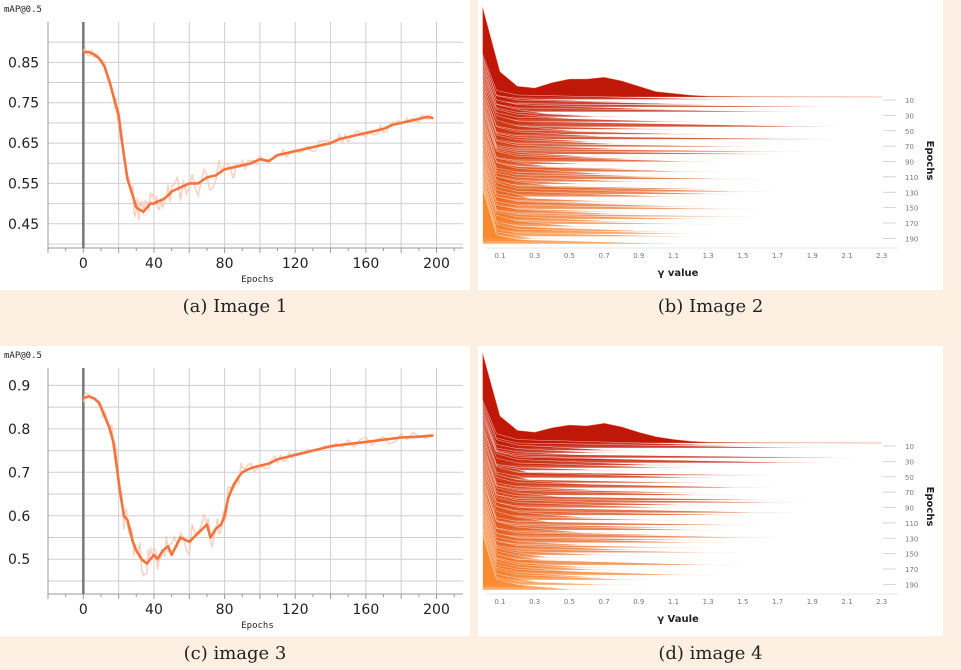 This screenshot has width=961, height=670. What do you see at coordinates (257, 626) in the screenshot?
I see `x-axis-label: Epochs` at bounding box center [257, 626].